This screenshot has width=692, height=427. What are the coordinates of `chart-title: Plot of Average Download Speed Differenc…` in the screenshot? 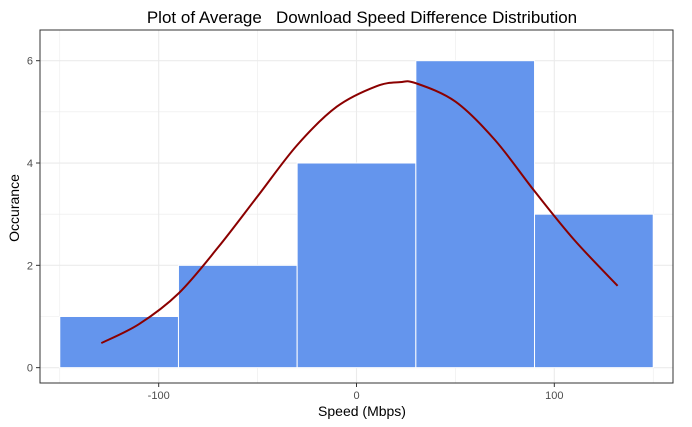 It's located at (362, 17).